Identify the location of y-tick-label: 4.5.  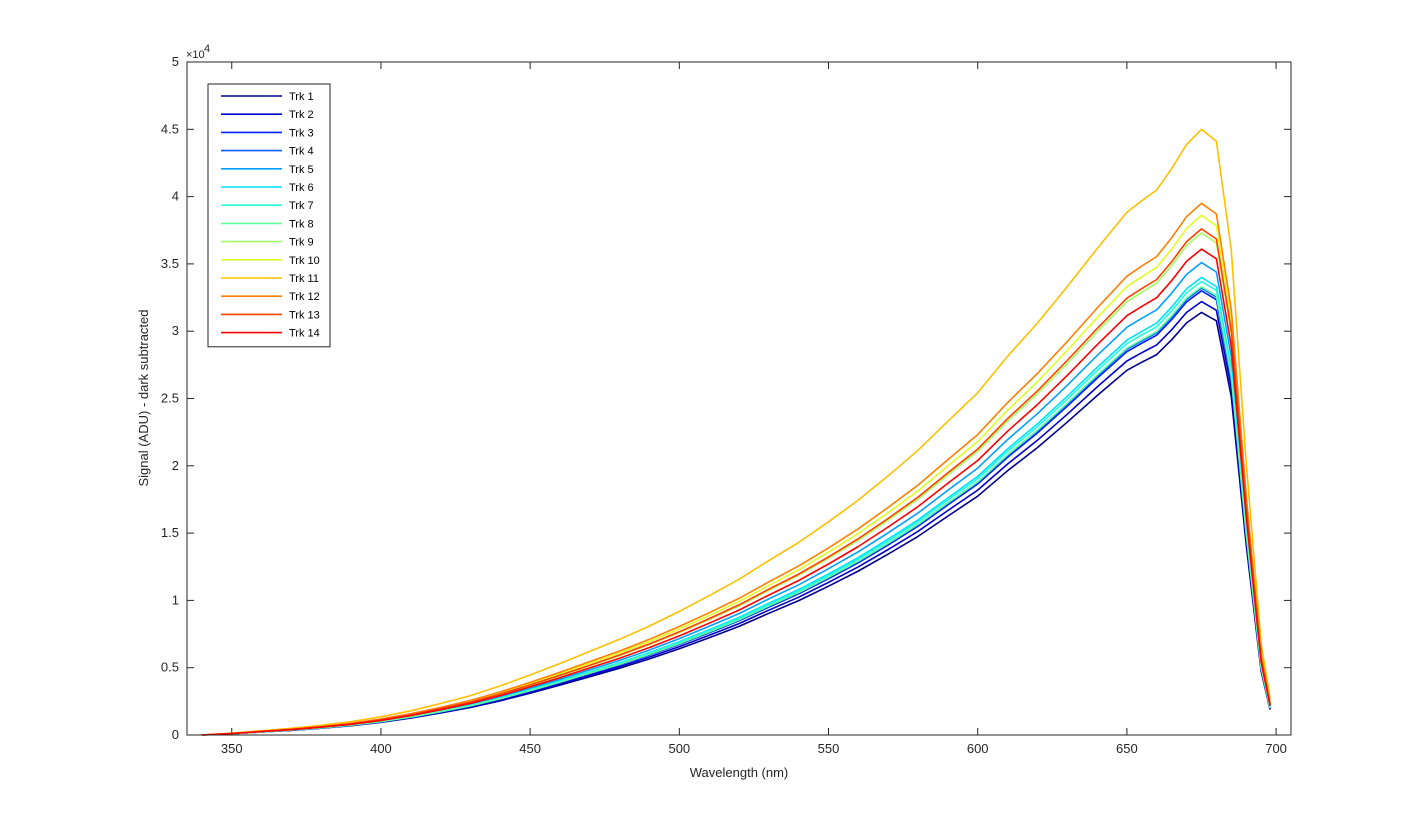
(170, 128).